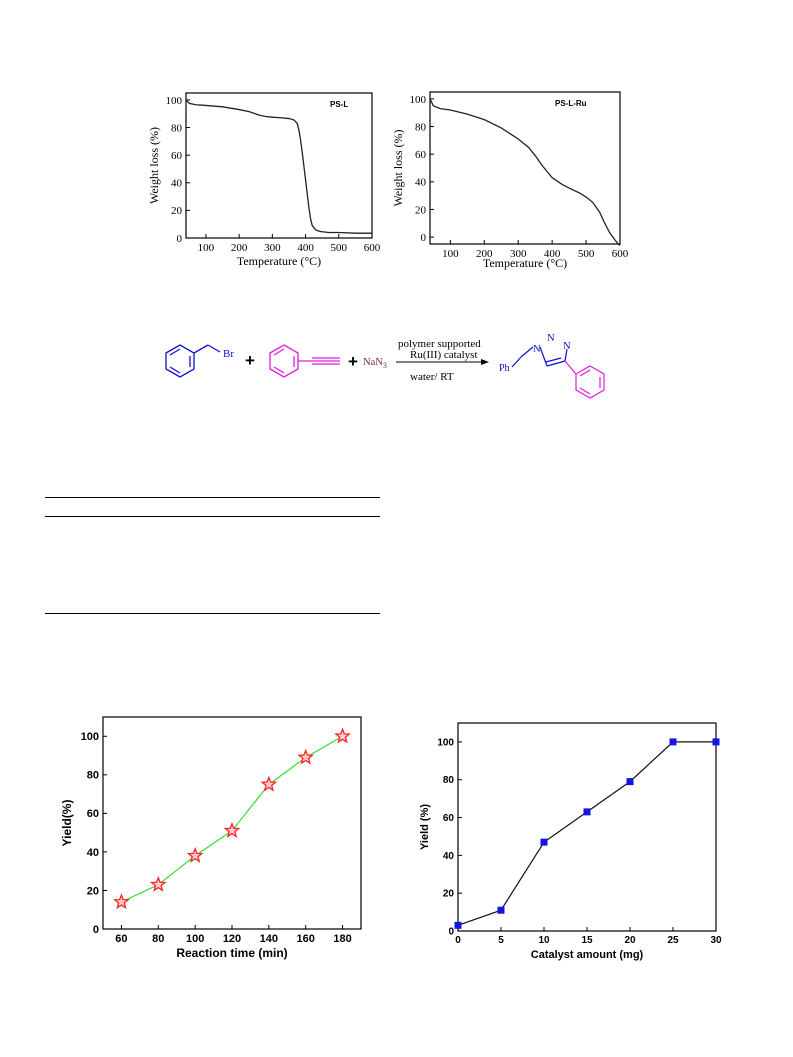 This screenshot has width=793, height=1057. What do you see at coordinates (537, 349) in the screenshot?
I see `triazole-n1-label: N` at bounding box center [537, 349].